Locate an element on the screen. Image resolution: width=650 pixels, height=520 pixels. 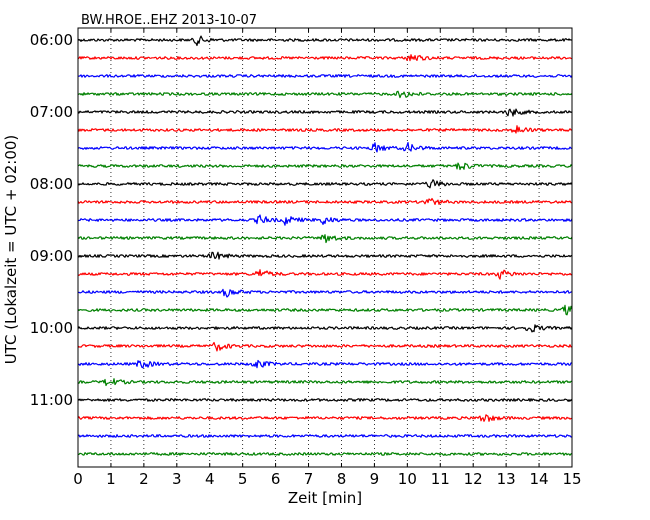
x-tick-label: 7 is located at coordinates (309, 479).